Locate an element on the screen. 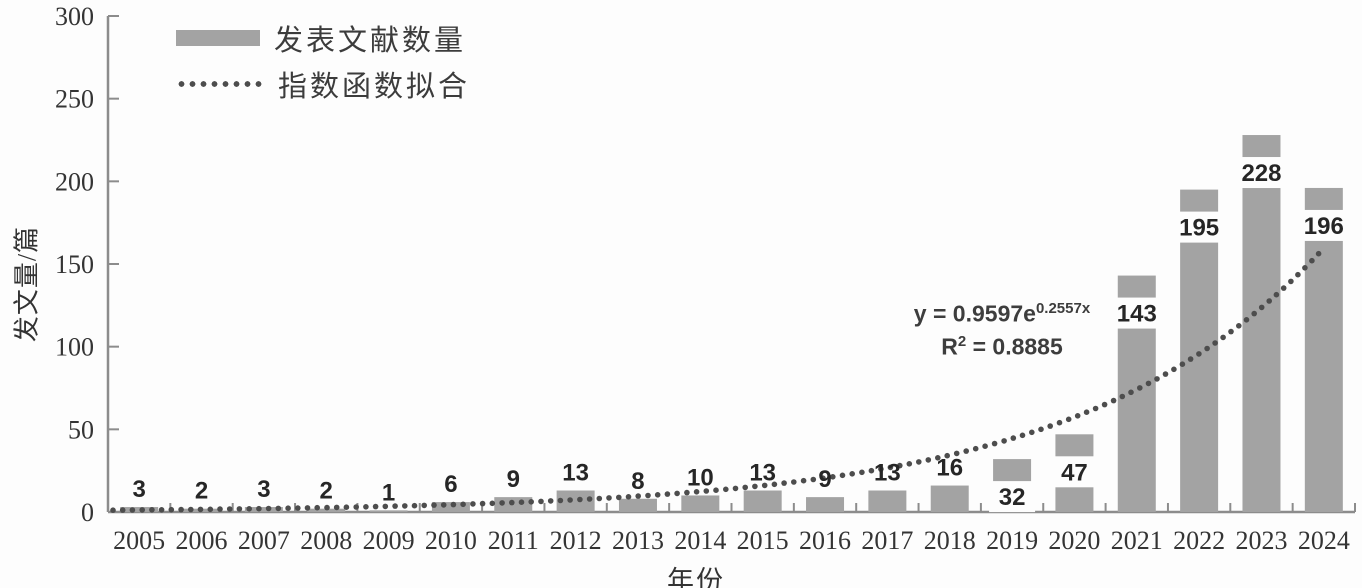 Image resolution: width=1362 pixels, height=588 pixels. year-label-2009: 2009 is located at coordinates (389, 540).